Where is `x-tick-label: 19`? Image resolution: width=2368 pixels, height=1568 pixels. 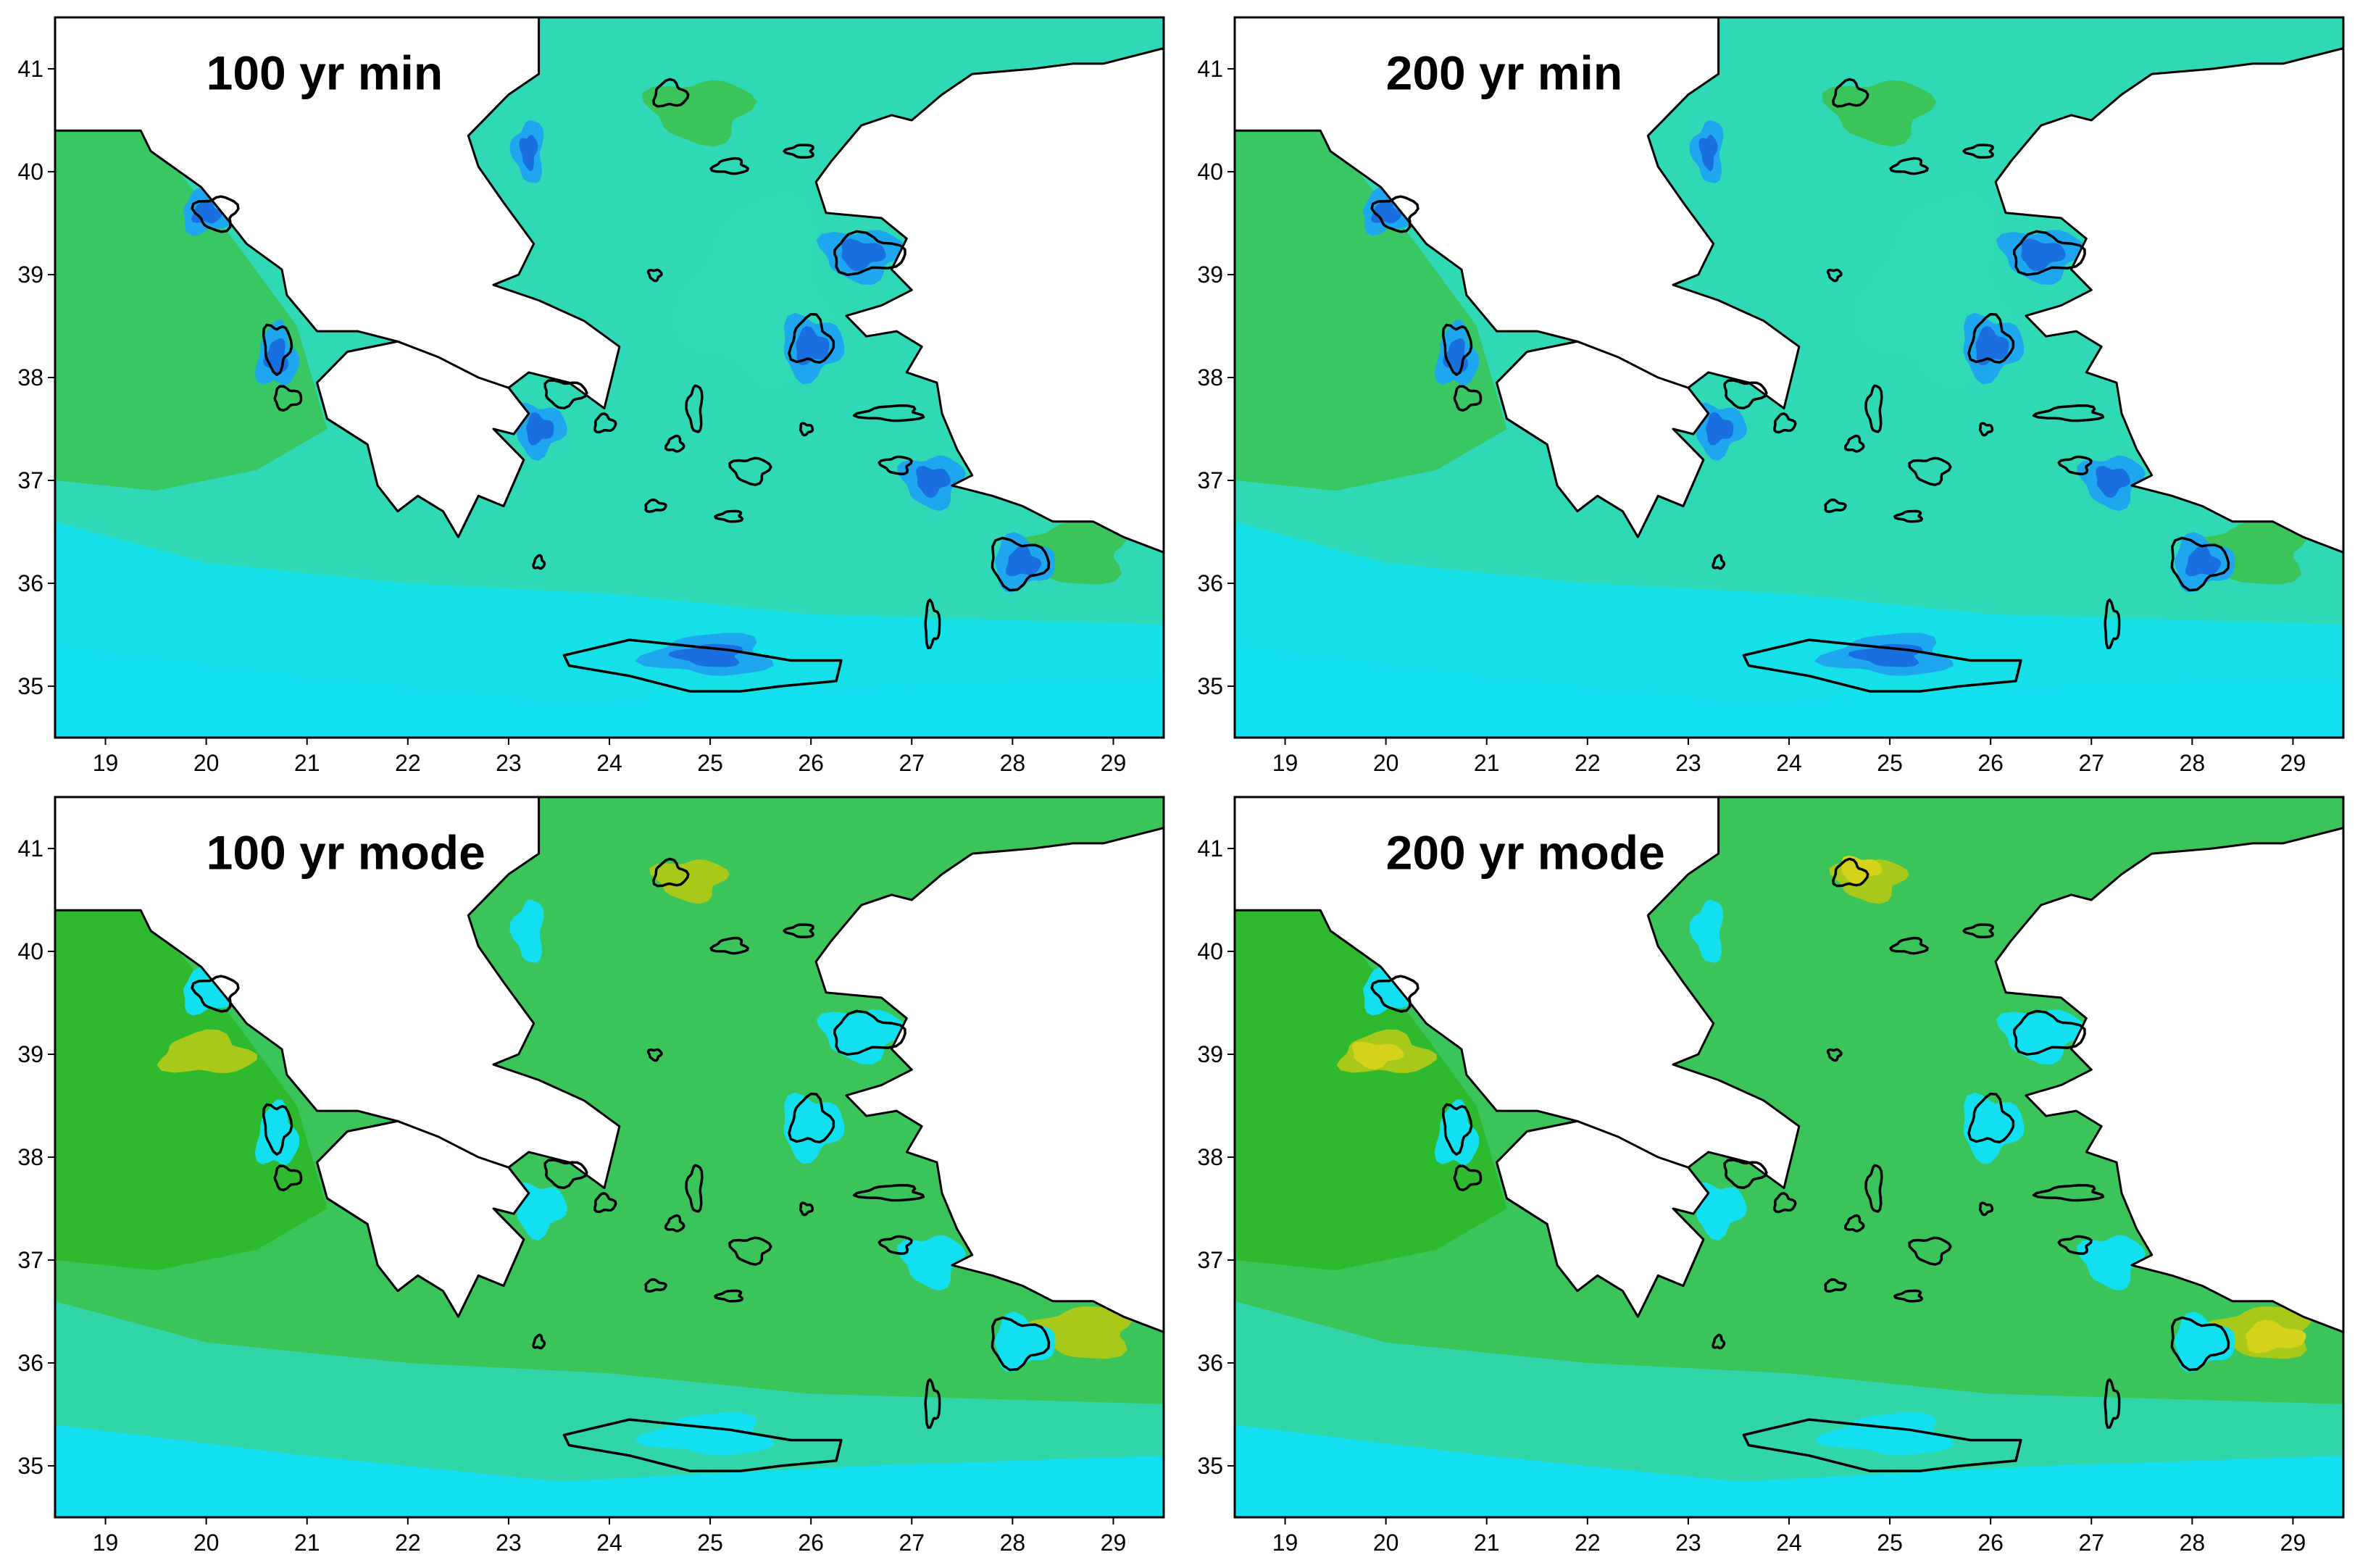 x-tick-label: 19 is located at coordinates (106, 1543).